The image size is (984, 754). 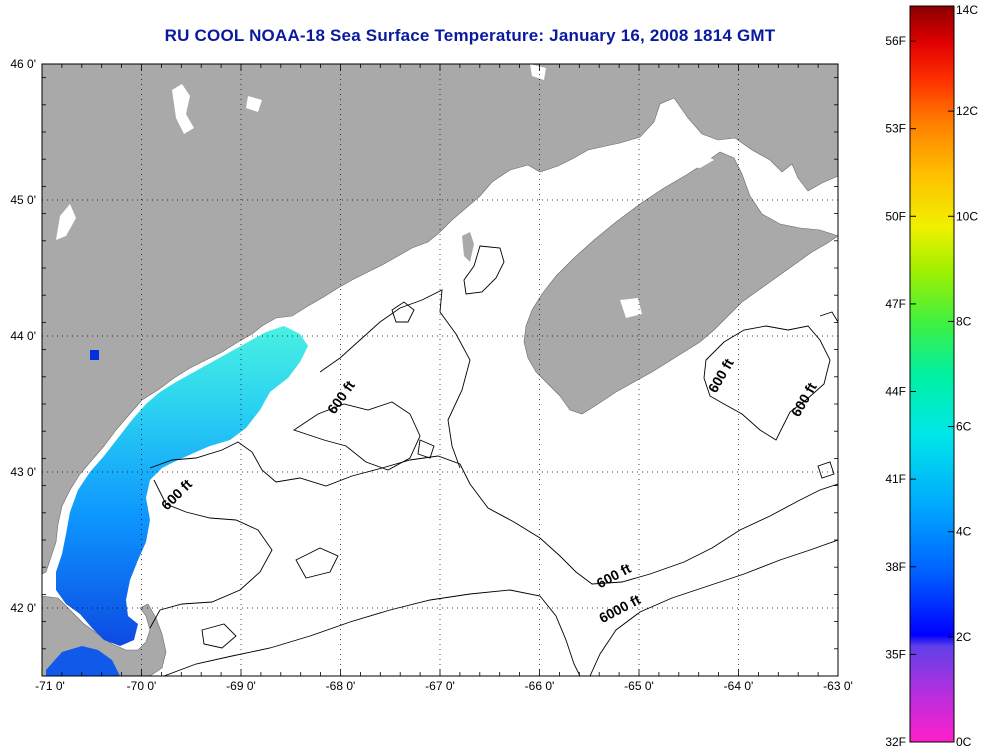 I want to click on sst-coverage, so click(x=182, y=486).